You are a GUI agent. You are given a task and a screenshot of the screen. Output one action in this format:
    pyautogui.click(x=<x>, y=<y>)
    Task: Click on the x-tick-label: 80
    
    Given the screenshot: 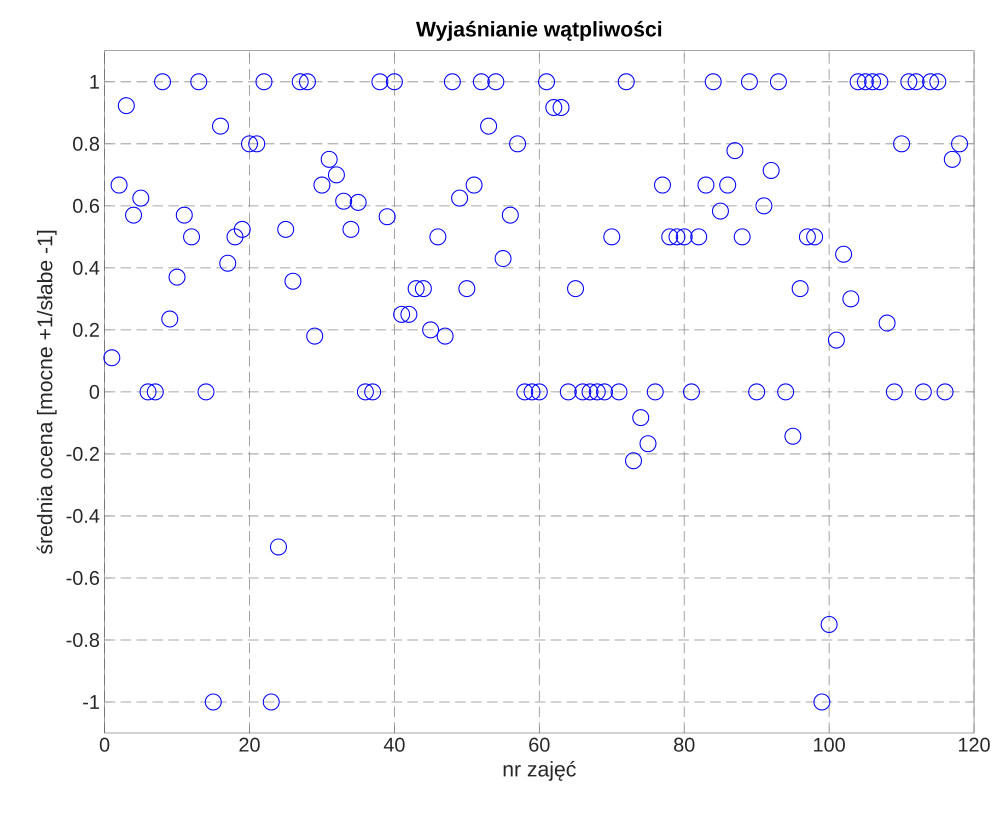 What is the action you would take?
    pyautogui.click(x=684, y=745)
    